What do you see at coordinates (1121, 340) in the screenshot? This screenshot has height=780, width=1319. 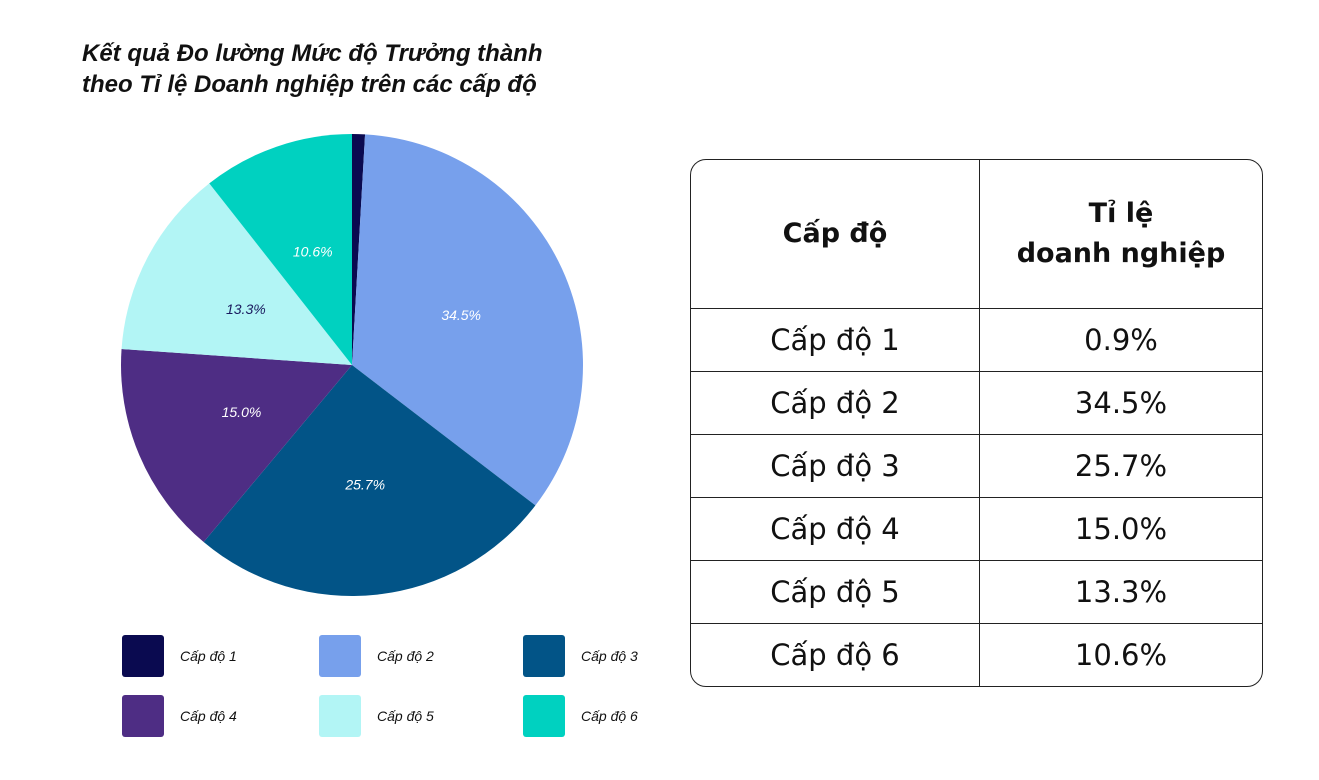 I see `cell-ratio: 0.9%` at bounding box center [1121, 340].